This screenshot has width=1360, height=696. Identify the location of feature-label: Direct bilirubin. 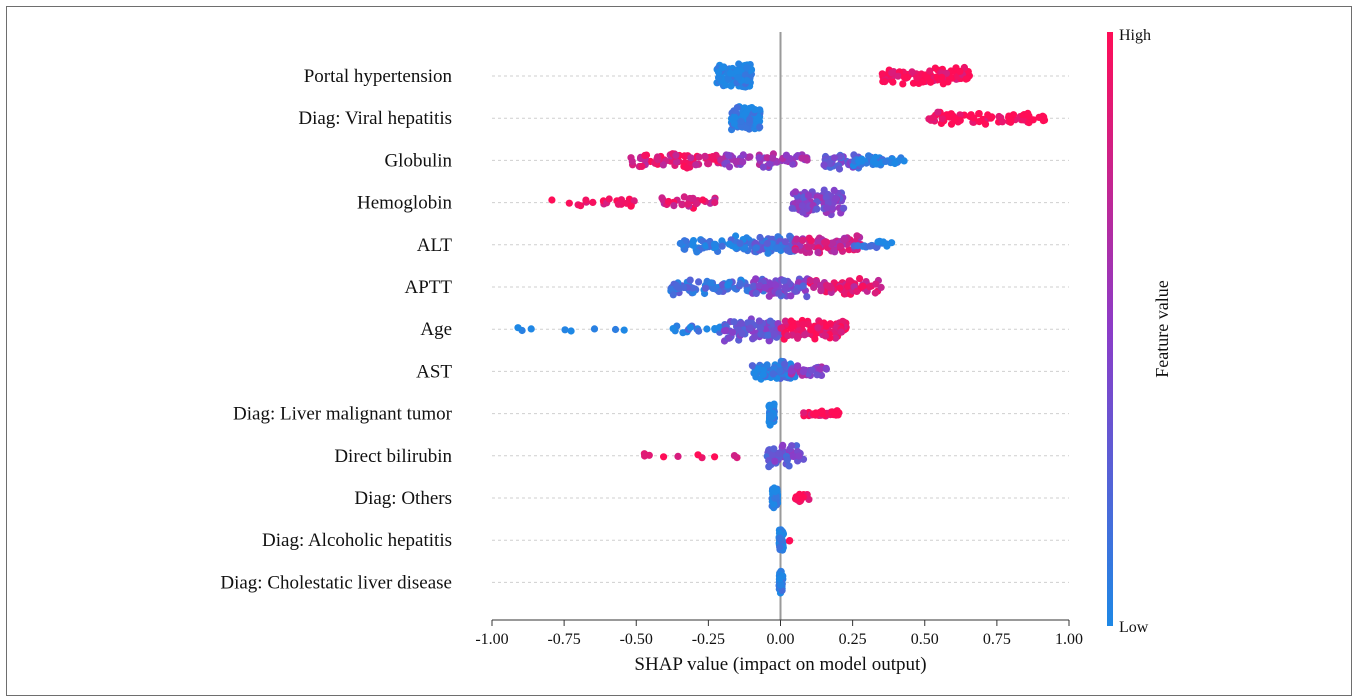
(393, 456).